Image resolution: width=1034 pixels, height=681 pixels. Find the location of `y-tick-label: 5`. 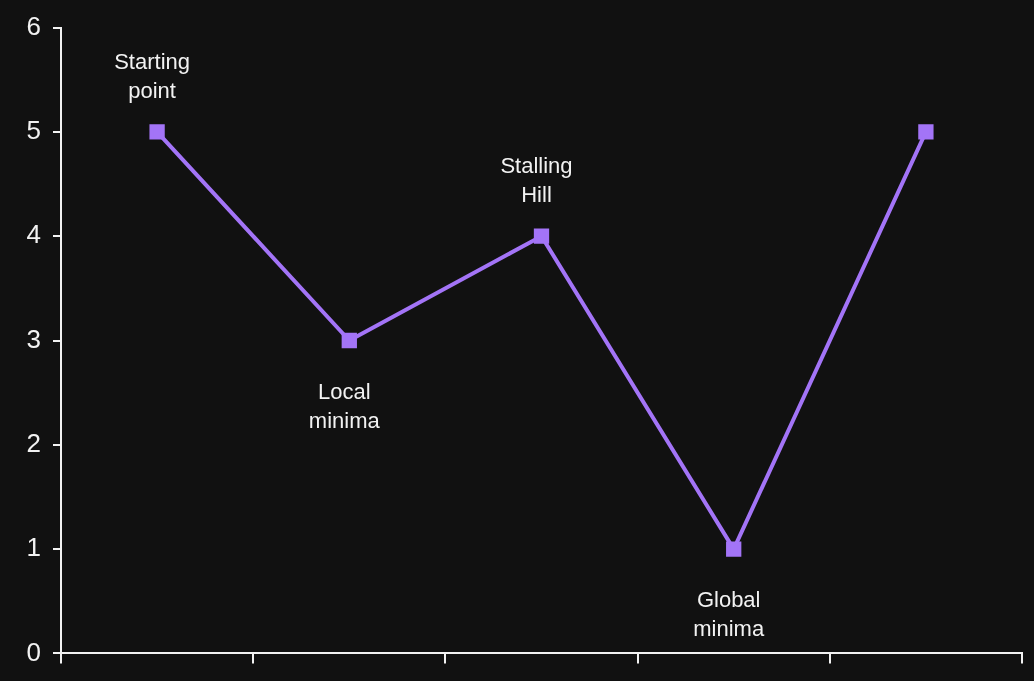

y-tick-label: 5 is located at coordinates (33, 130).